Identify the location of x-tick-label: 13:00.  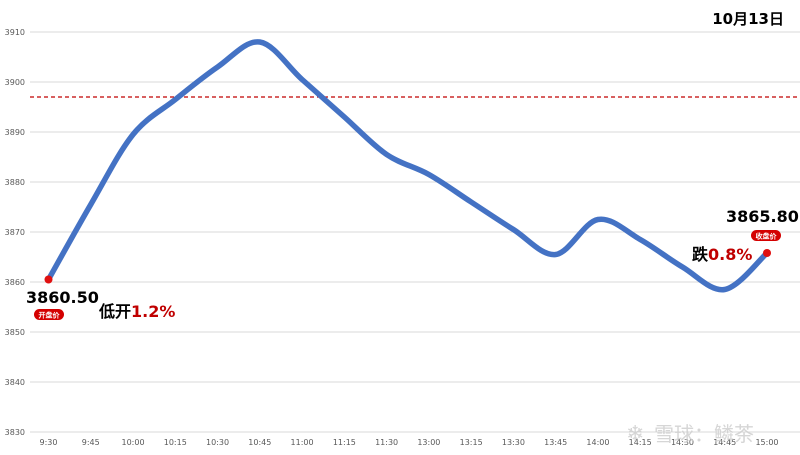
(428, 442).